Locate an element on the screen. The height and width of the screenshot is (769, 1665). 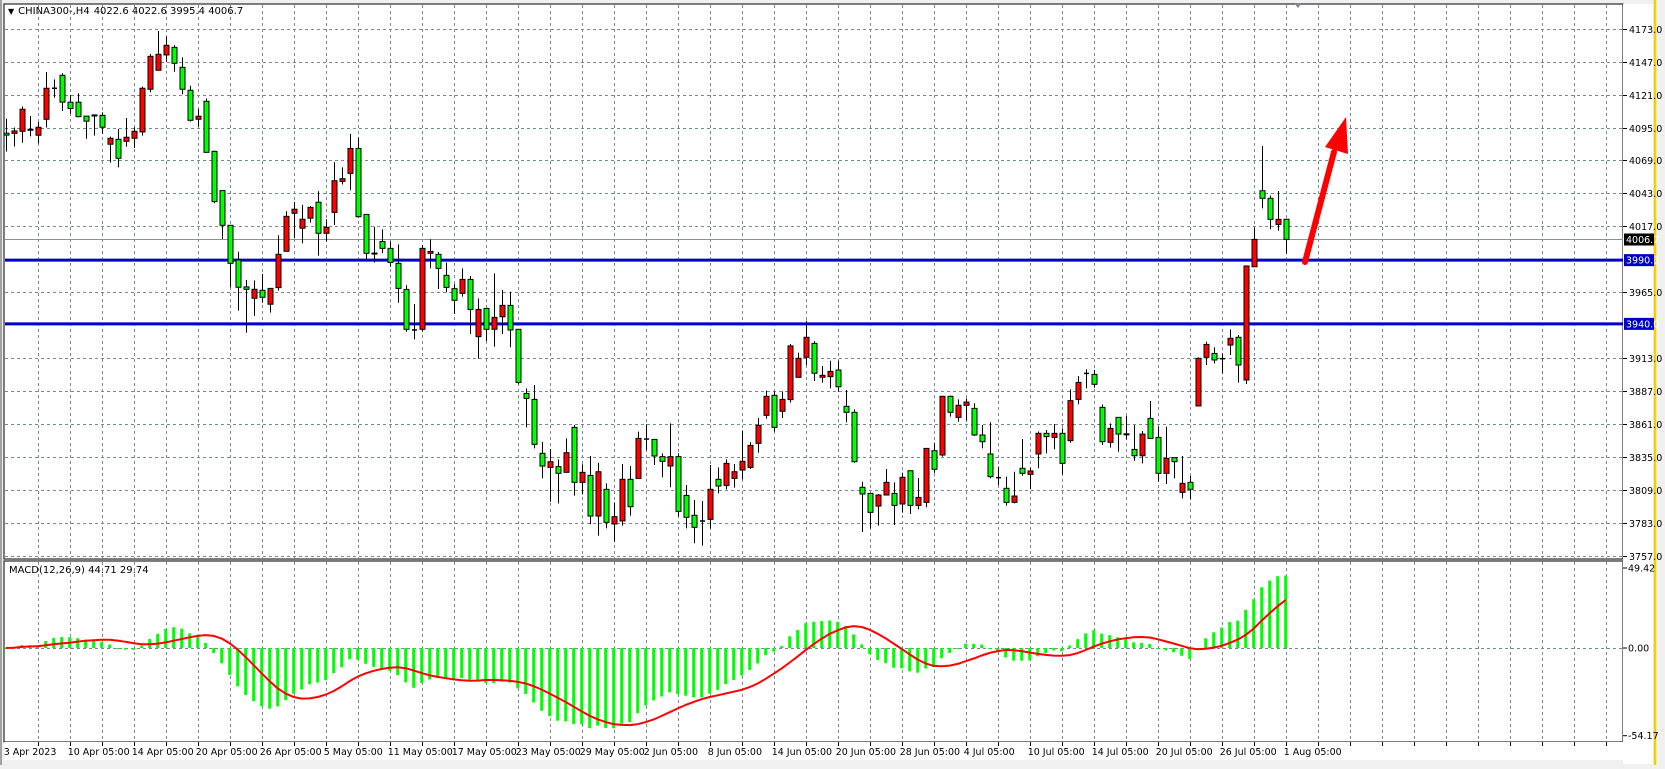
triangle-down-icon: ▼ is located at coordinates (11, 11).